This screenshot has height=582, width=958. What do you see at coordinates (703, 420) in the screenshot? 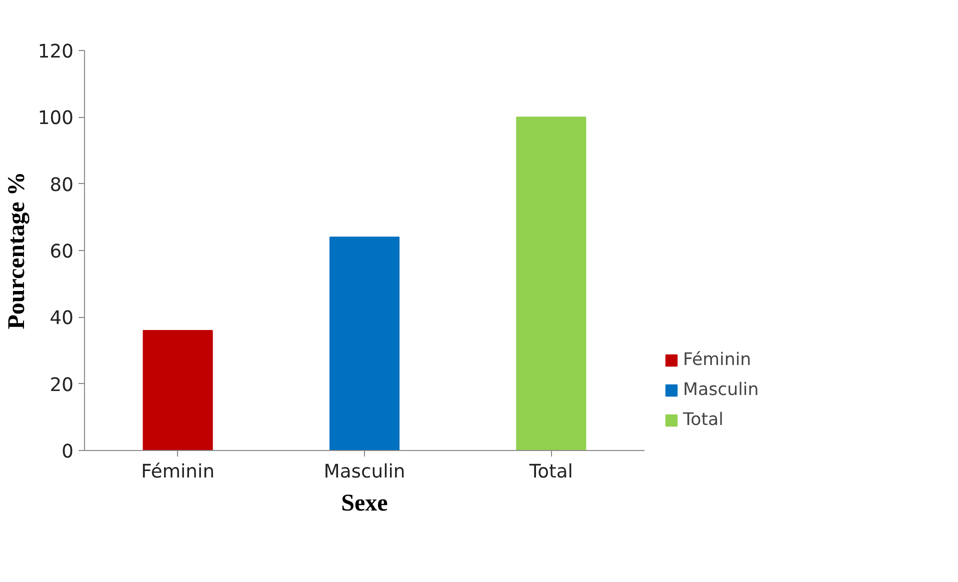
I see `legend-label: Total` at bounding box center [703, 420].